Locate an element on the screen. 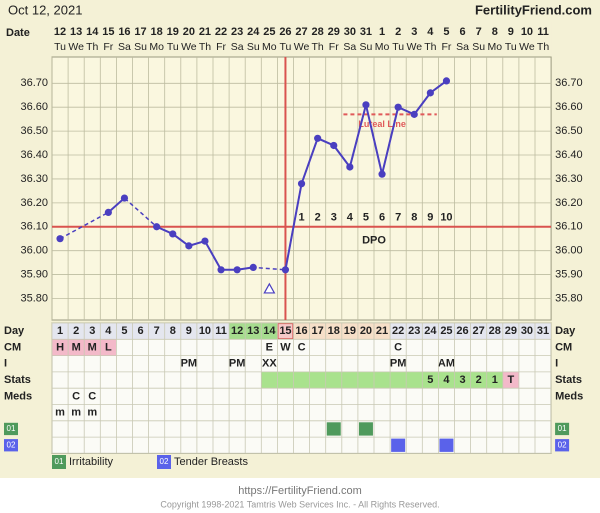 The width and height of the screenshot is (600, 513). row-label-right: Meds is located at coordinates (569, 396).